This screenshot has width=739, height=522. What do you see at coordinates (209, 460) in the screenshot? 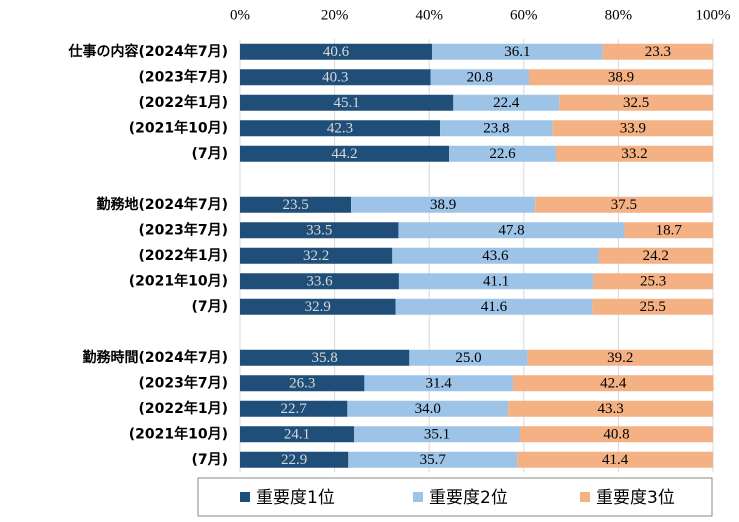
I see `y-tick-label: (7月)` at bounding box center [209, 460].